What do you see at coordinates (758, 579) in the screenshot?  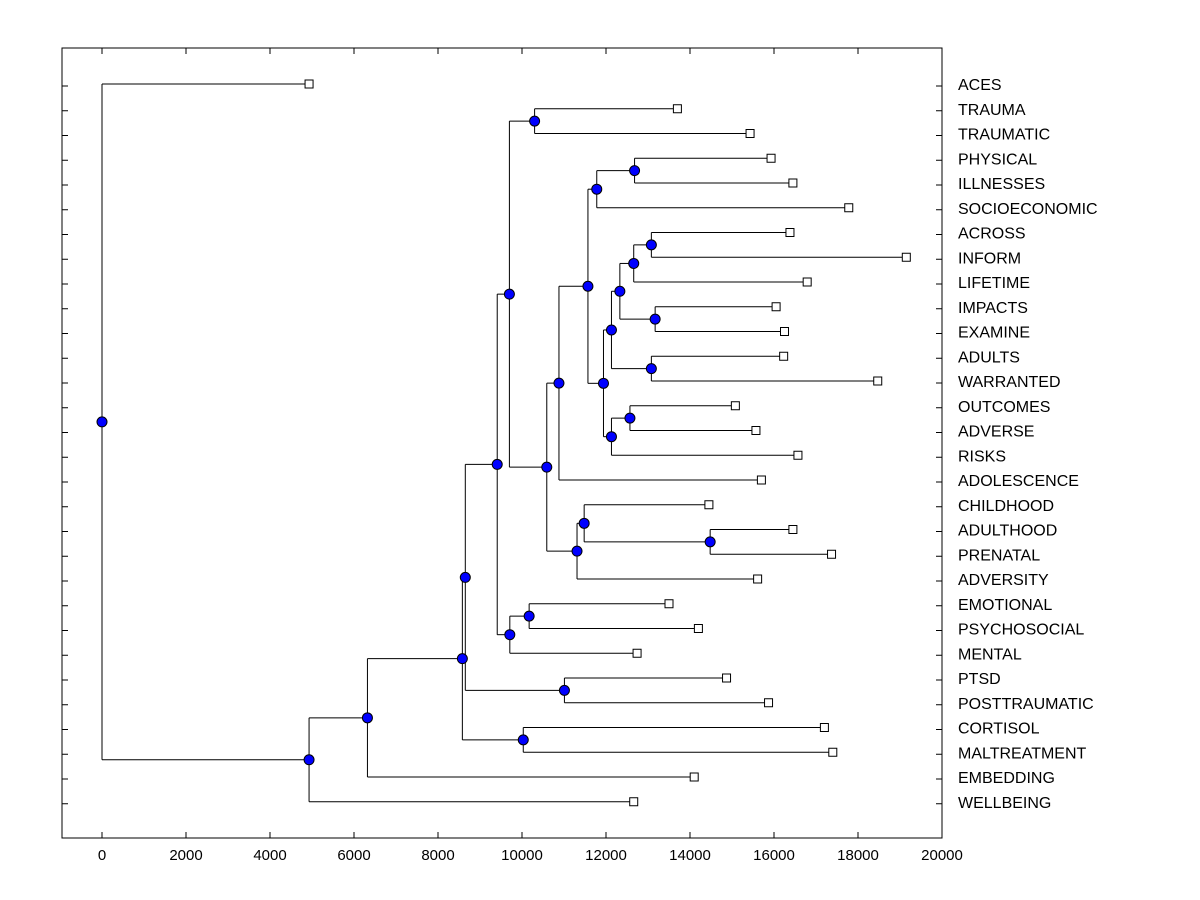 I see `leaf-marker-adversity` at bounding box center [758, 579].